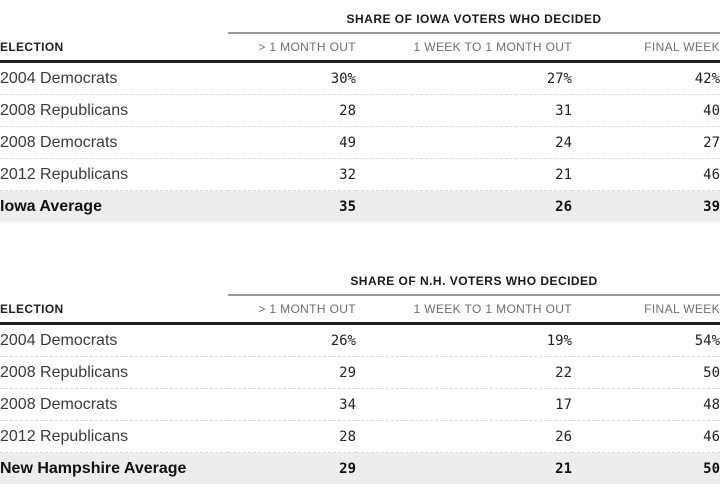 The width and height of the screenshot is (720, 490). Describe the element at coordinates (646, 142) in the screenshot. I see `cell-value: 27` at that location.